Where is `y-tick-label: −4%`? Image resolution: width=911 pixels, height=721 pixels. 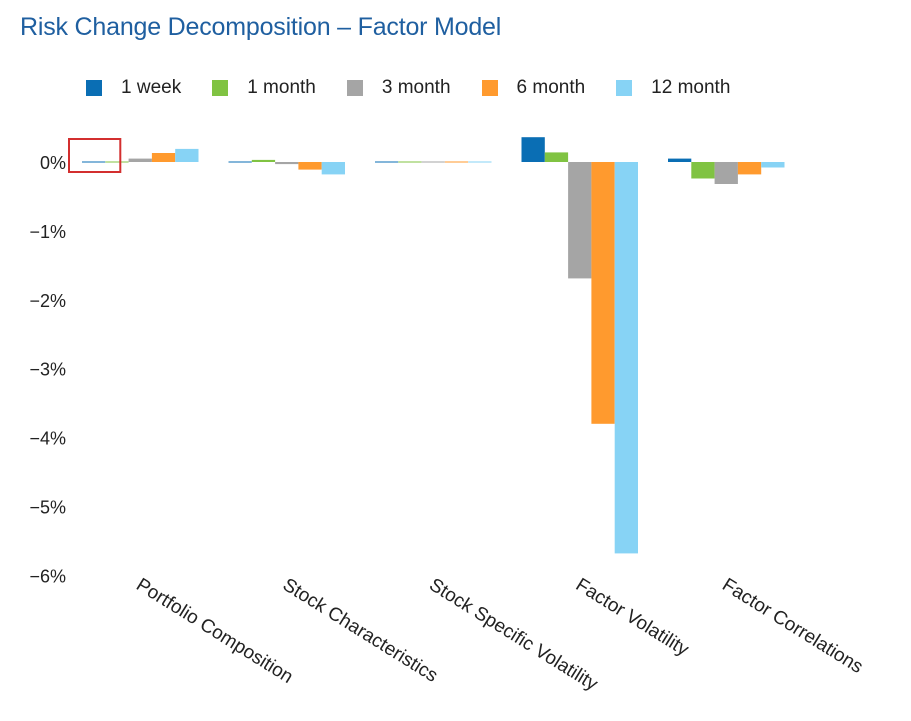 y-tick-label: −4% is located at coordinates (47, 439).